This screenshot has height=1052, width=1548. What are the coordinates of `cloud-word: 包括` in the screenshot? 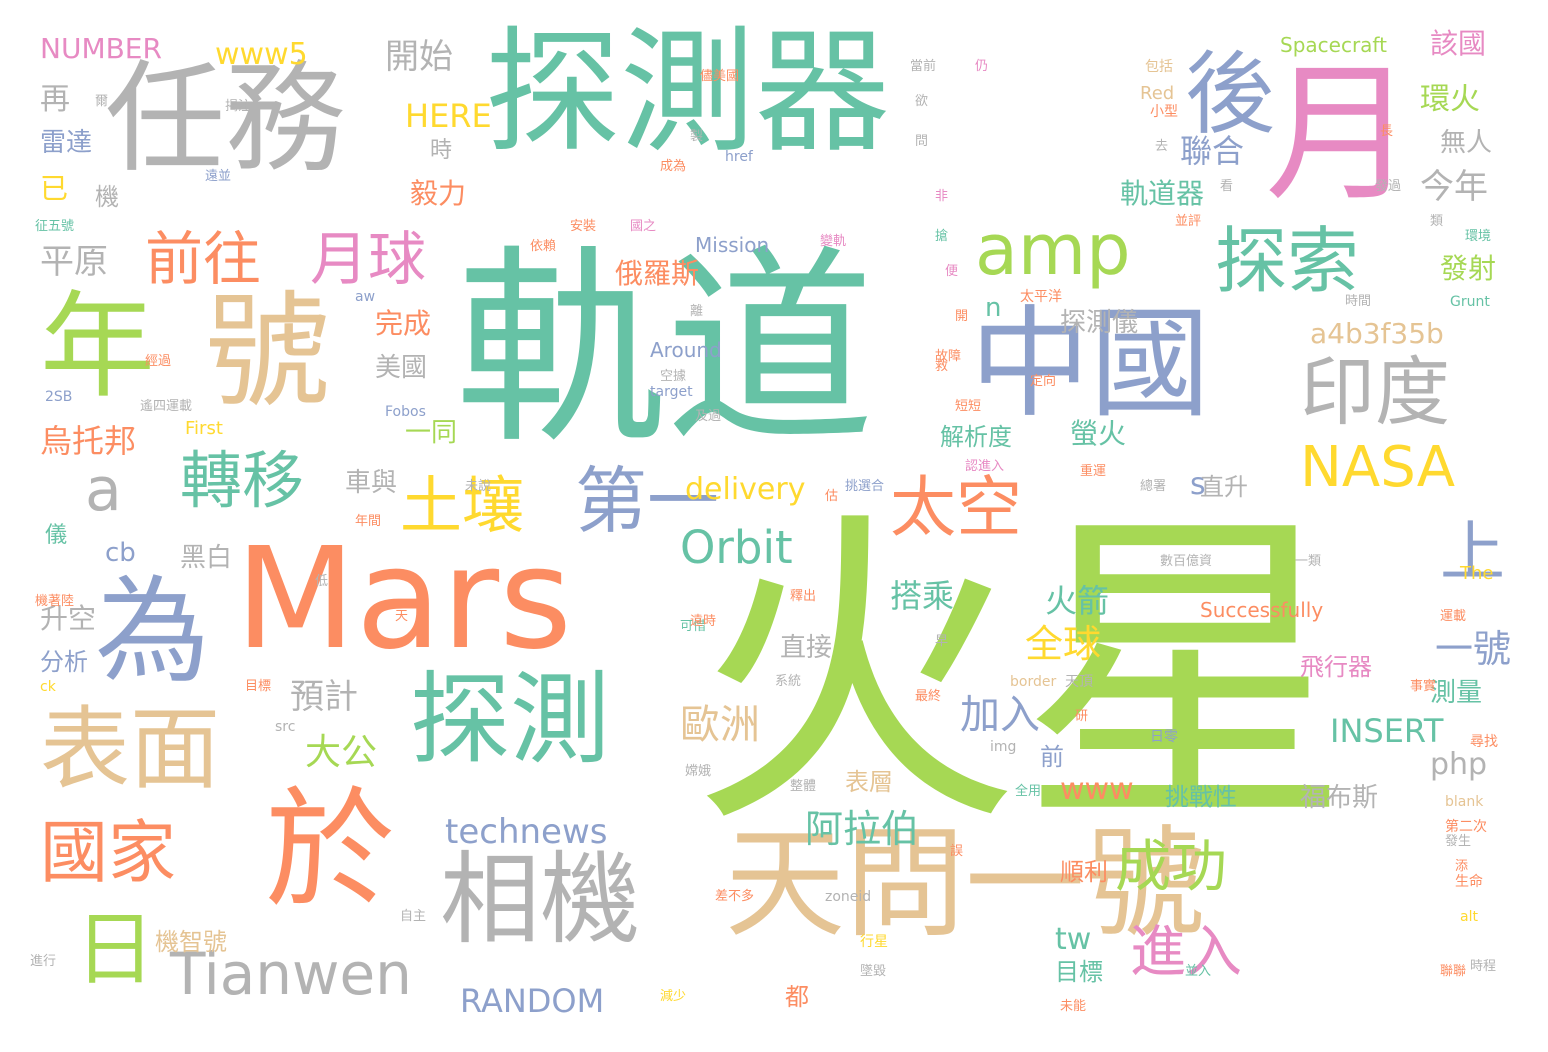 It's located at (1159, 67).